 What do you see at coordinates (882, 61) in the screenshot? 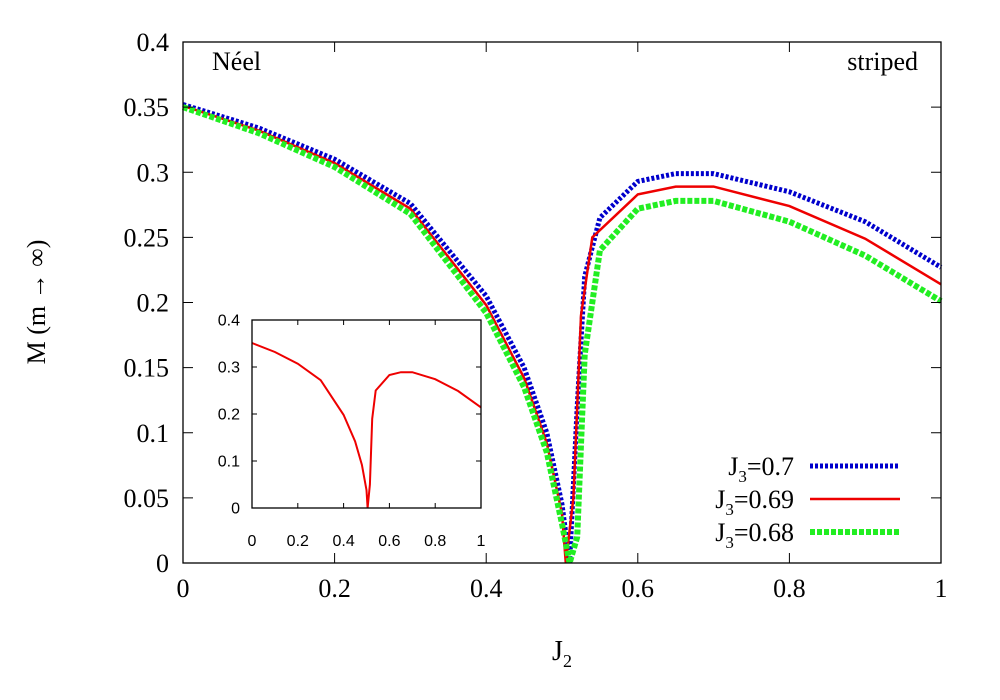
I see `annotation-striped: striped` at bounding box center [882, 61].